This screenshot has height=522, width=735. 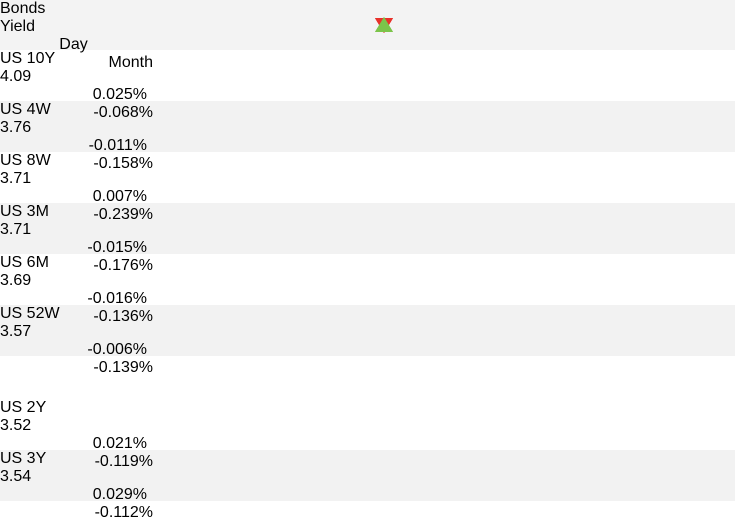 I want to click on bond-name: US 4W, so click(x=25, y=109).